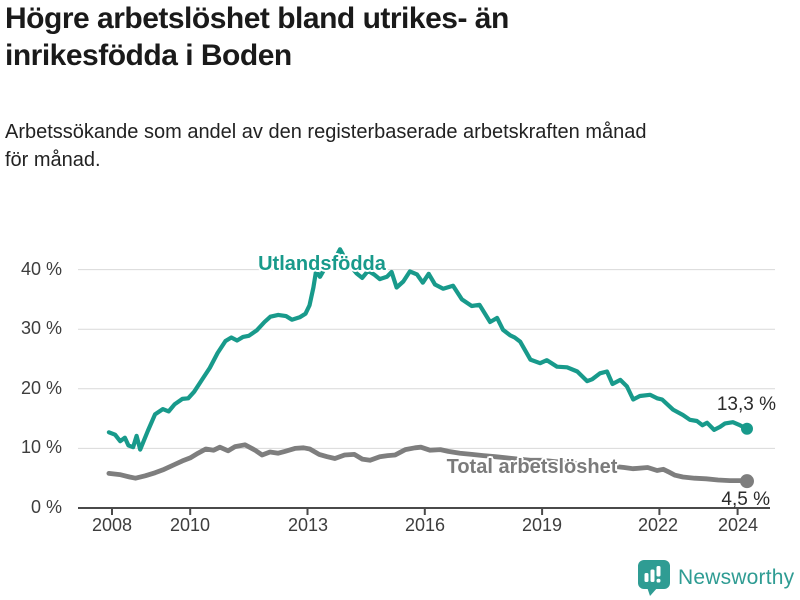 The image size is (800, 600). Describe the element at coordinates (658, 525) in the screenshot. I see `x-tick-label-2022: 2022` at that location.